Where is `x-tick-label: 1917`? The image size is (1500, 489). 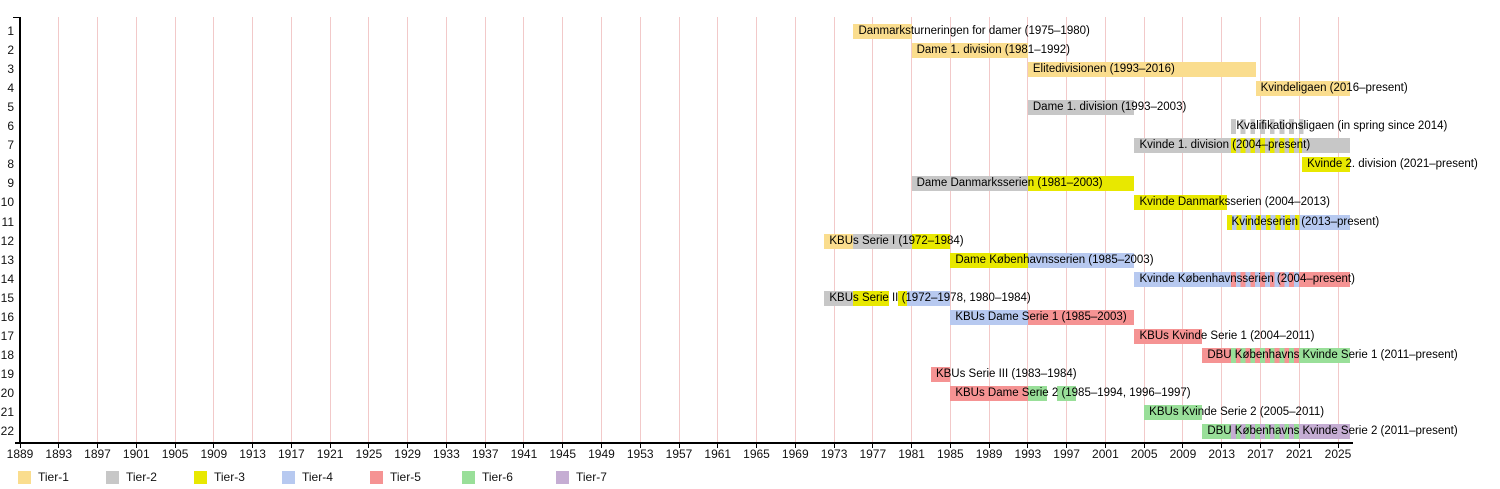
x-tick-label: 1917 is located at coordinates (291, 454).